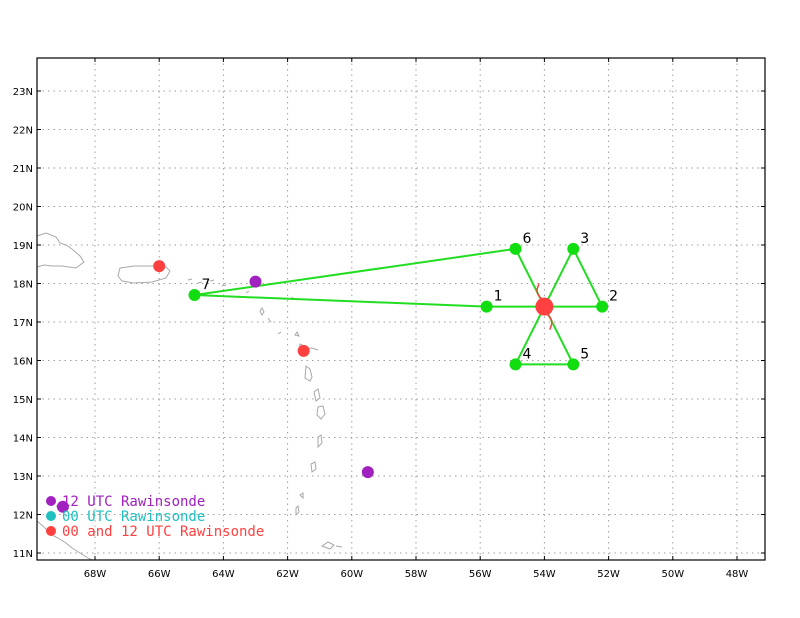 The image size is (800, 618). What do you see at coordinates (737, 574) in the screenshot?
I see `lon-tick-label: 48W` at bounding box center [737, 574].